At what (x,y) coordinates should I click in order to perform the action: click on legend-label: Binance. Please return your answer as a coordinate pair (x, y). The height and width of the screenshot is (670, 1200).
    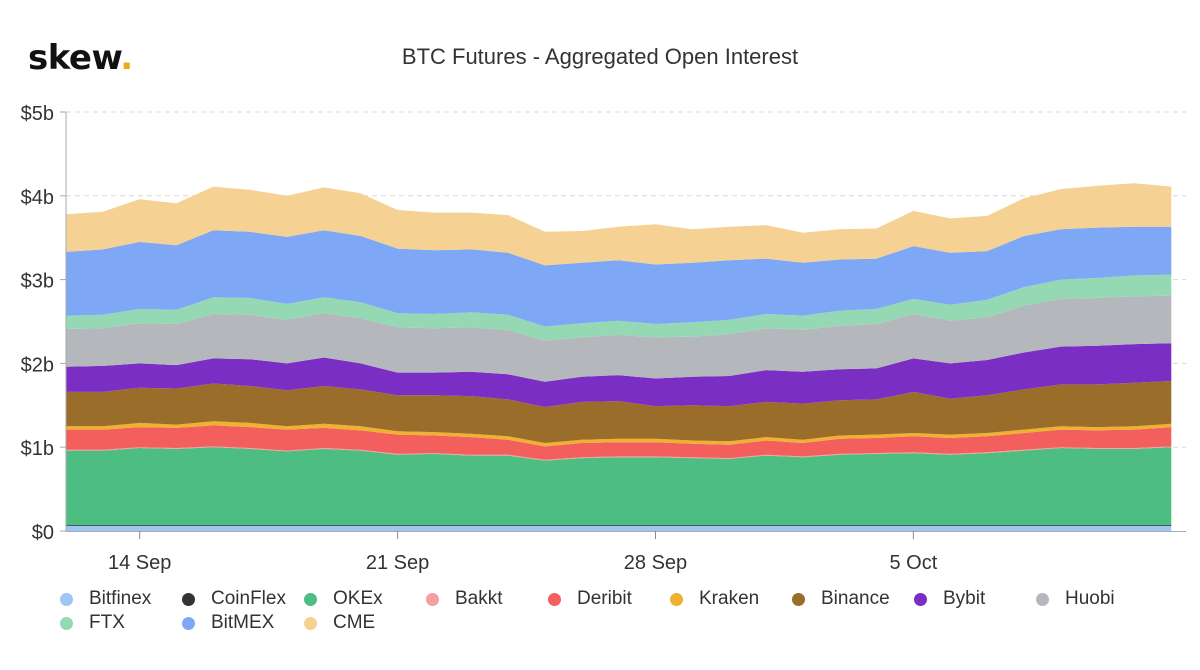
    Looking at the image, I should click on (855, 598).